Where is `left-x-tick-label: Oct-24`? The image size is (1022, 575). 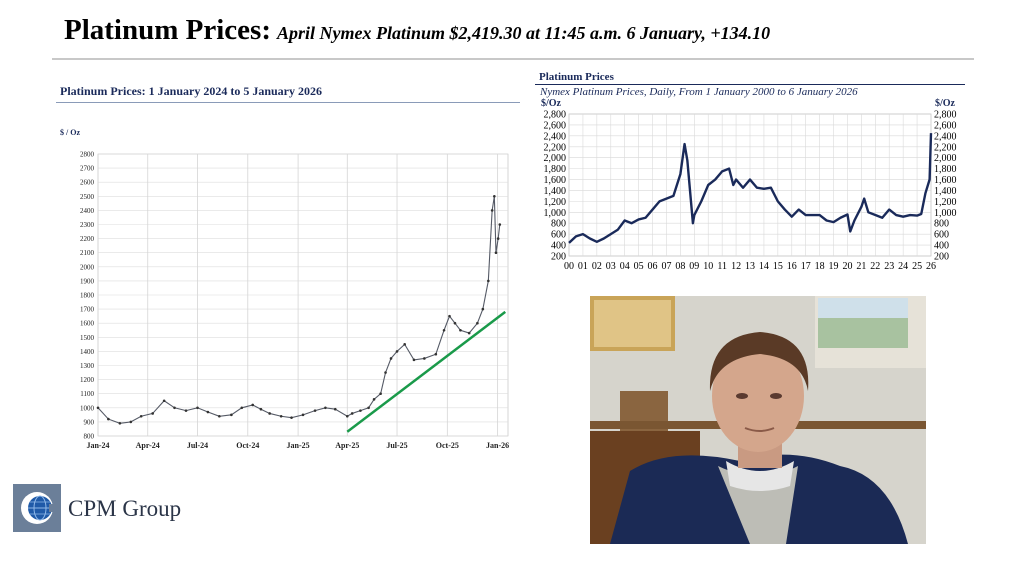
left-x-tick-label: Oct-24 is located at coordinates (247, 445).